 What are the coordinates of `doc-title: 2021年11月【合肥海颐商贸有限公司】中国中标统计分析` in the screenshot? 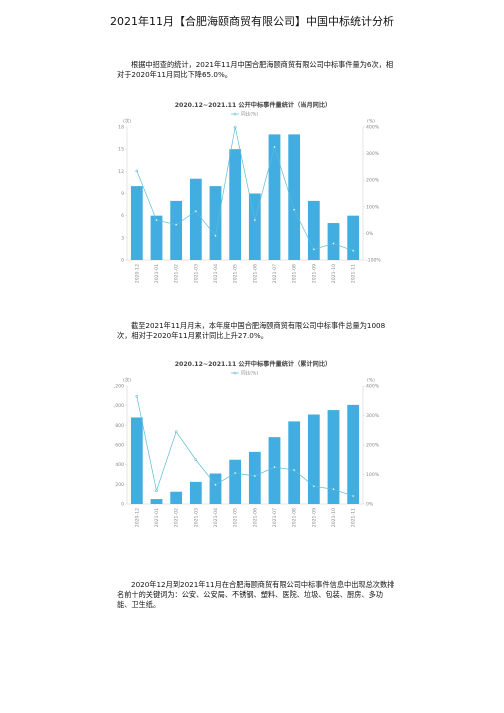 It's located at (252, 21).